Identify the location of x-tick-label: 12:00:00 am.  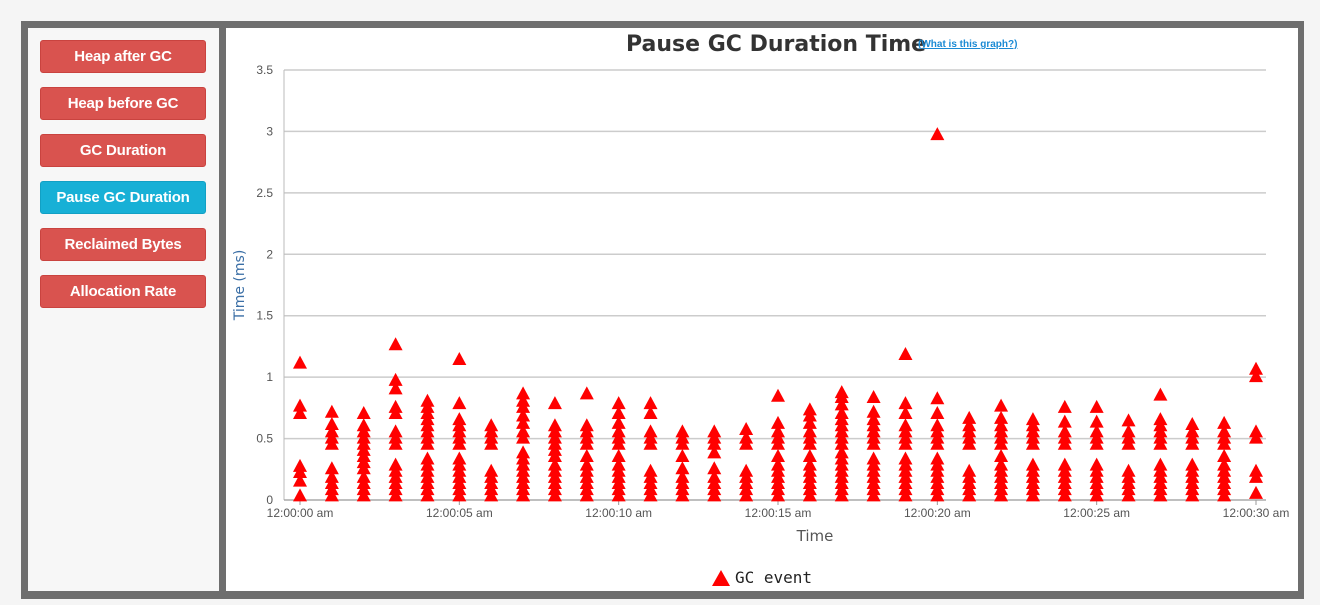
(300, 513).